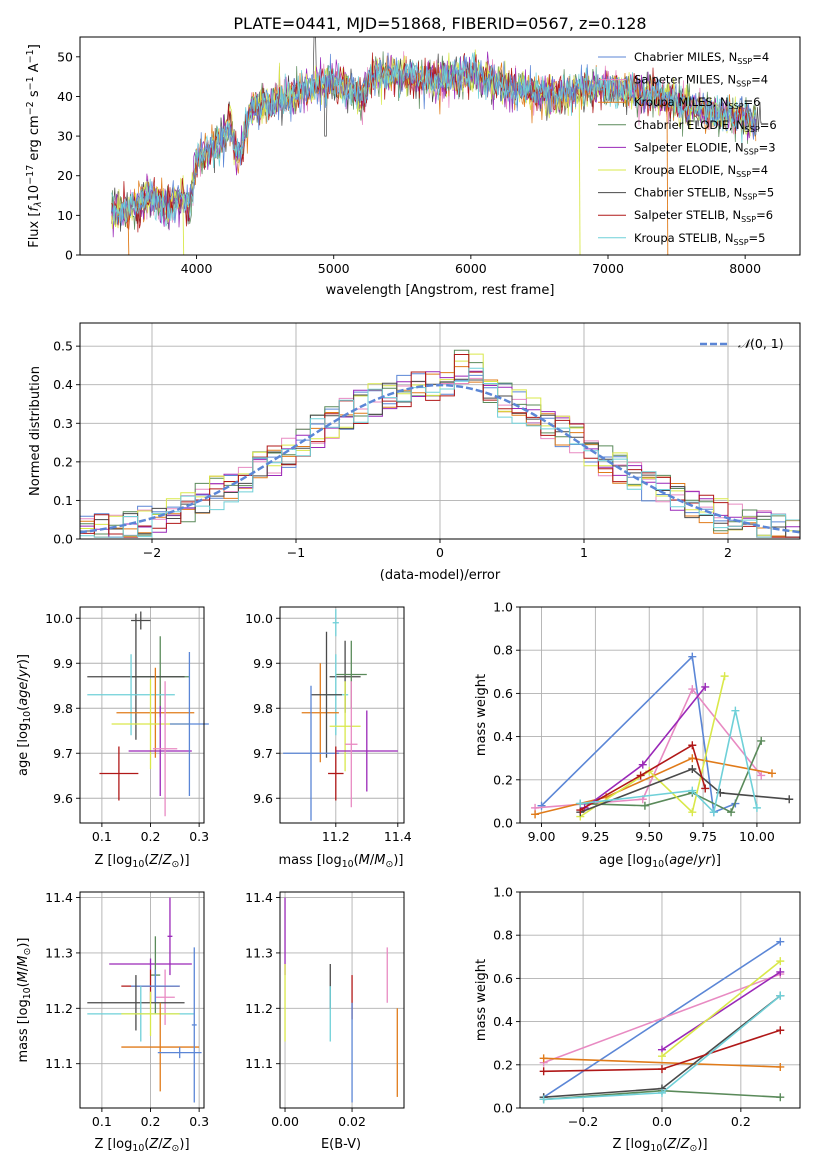 This screenshot has width=819, height=1170. Describe the element at coordinates (259, 1008) in the screenshot. I see `y-tick-label: 11.2` at that location.